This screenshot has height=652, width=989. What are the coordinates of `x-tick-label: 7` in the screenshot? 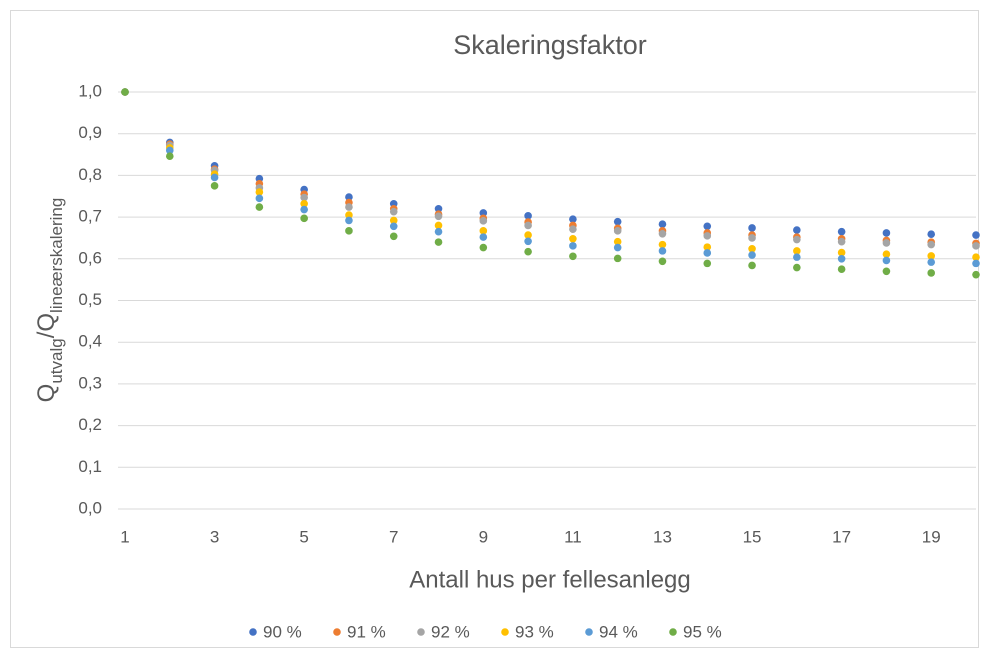 It's located at (393, 536).